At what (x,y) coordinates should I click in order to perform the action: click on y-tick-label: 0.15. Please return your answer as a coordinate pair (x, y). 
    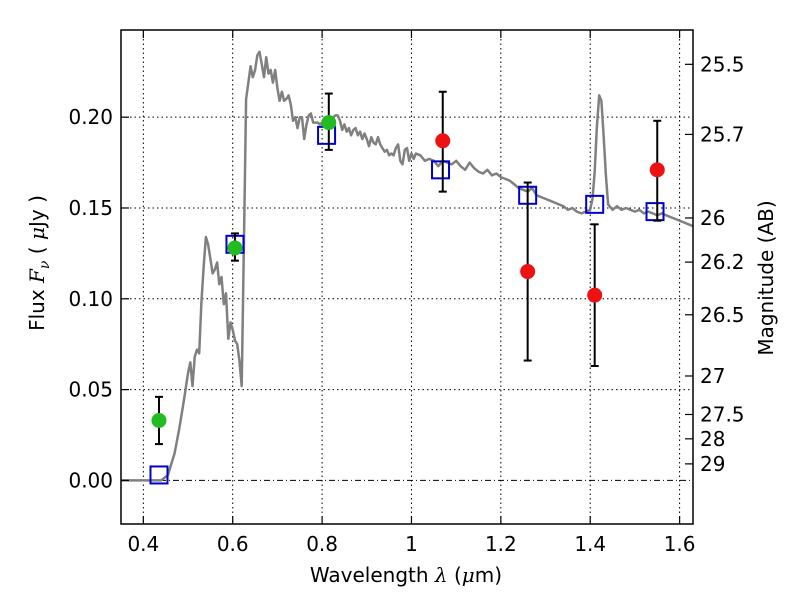
    Looking at the image, I should click on (90, 208).